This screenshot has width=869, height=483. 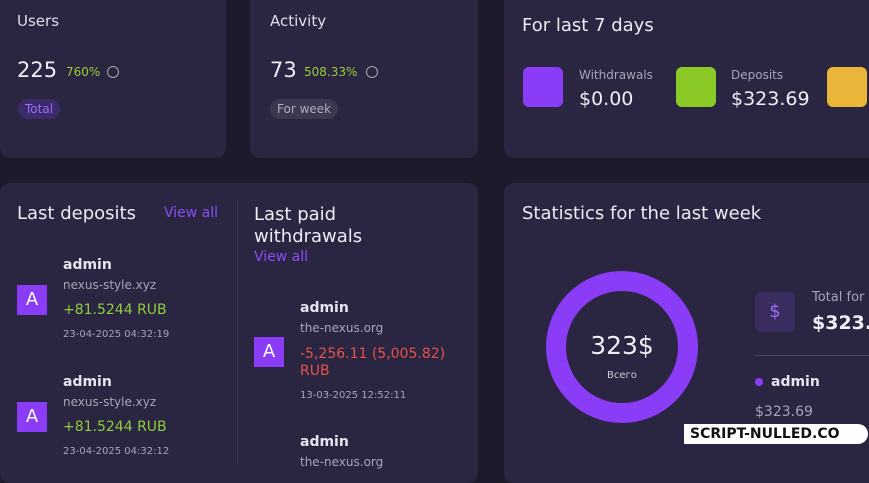 What do you see at coordinates (331, 72) in the screenshot?
I see `change: 508.33%` at bounding box center [331, 72].